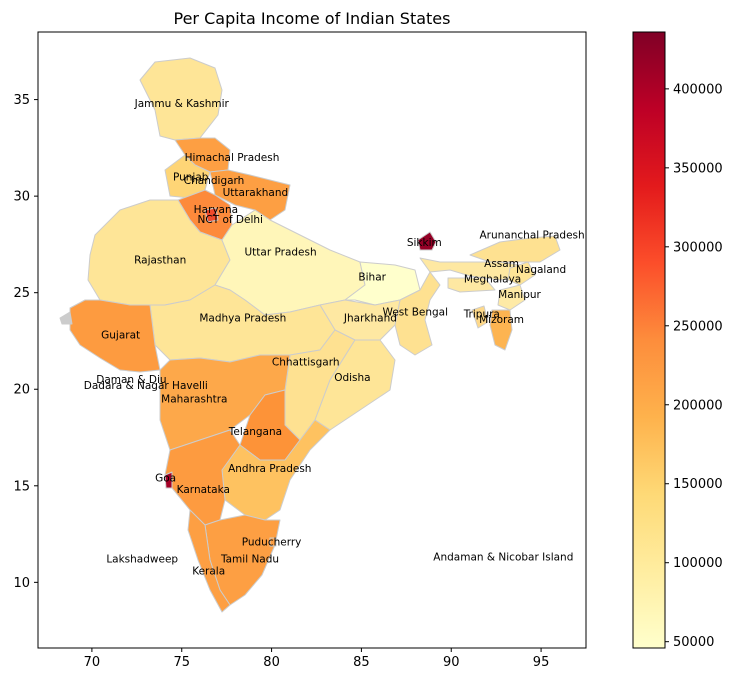 This screenshot has width=735, height=682. Describe the element at coordinates (451, 662) in the screenshot. I see `x-tick-label: 90` at that location.